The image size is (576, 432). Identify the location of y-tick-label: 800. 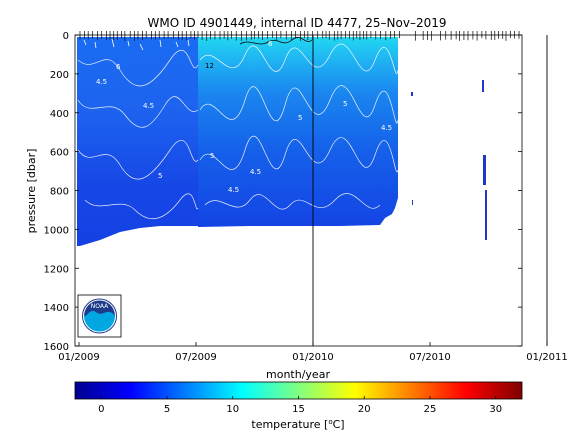
(59, 192).